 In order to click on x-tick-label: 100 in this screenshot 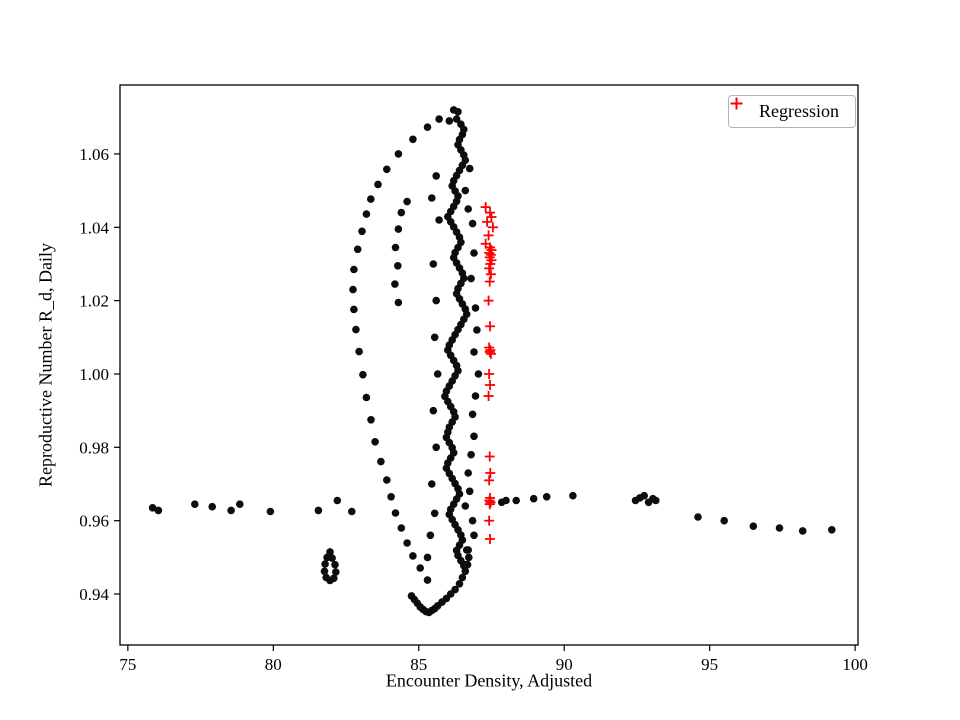, I will do `click(855, 664)`.